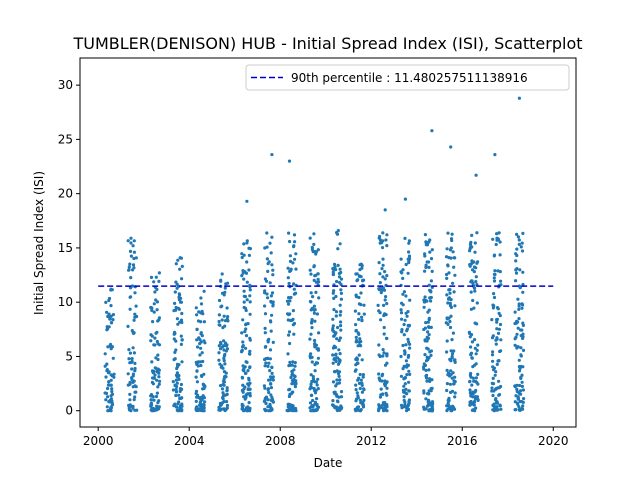 Image resolution: width=640 pixels, height=480 pixels. I want to click on y-tick-label: 20, so click(65, 194).